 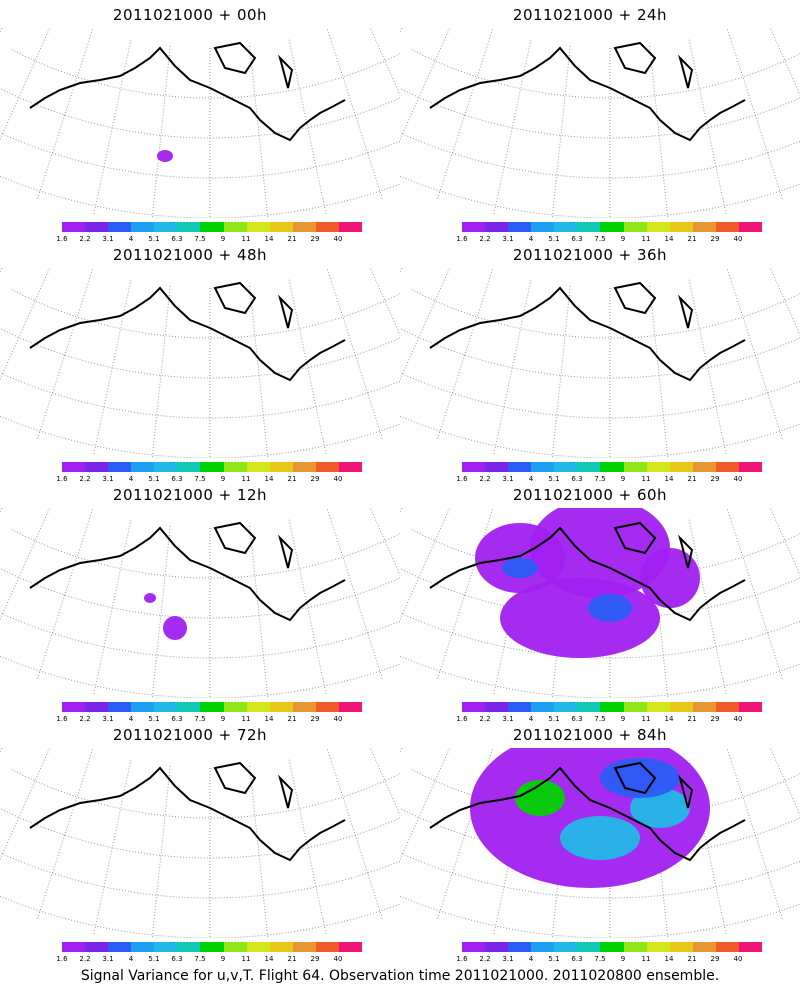 What do you see at coordinates (590, 735) in the screenshot?
I see `panel-title: 2011021000 + 84h` at bounding box center [590, 735].